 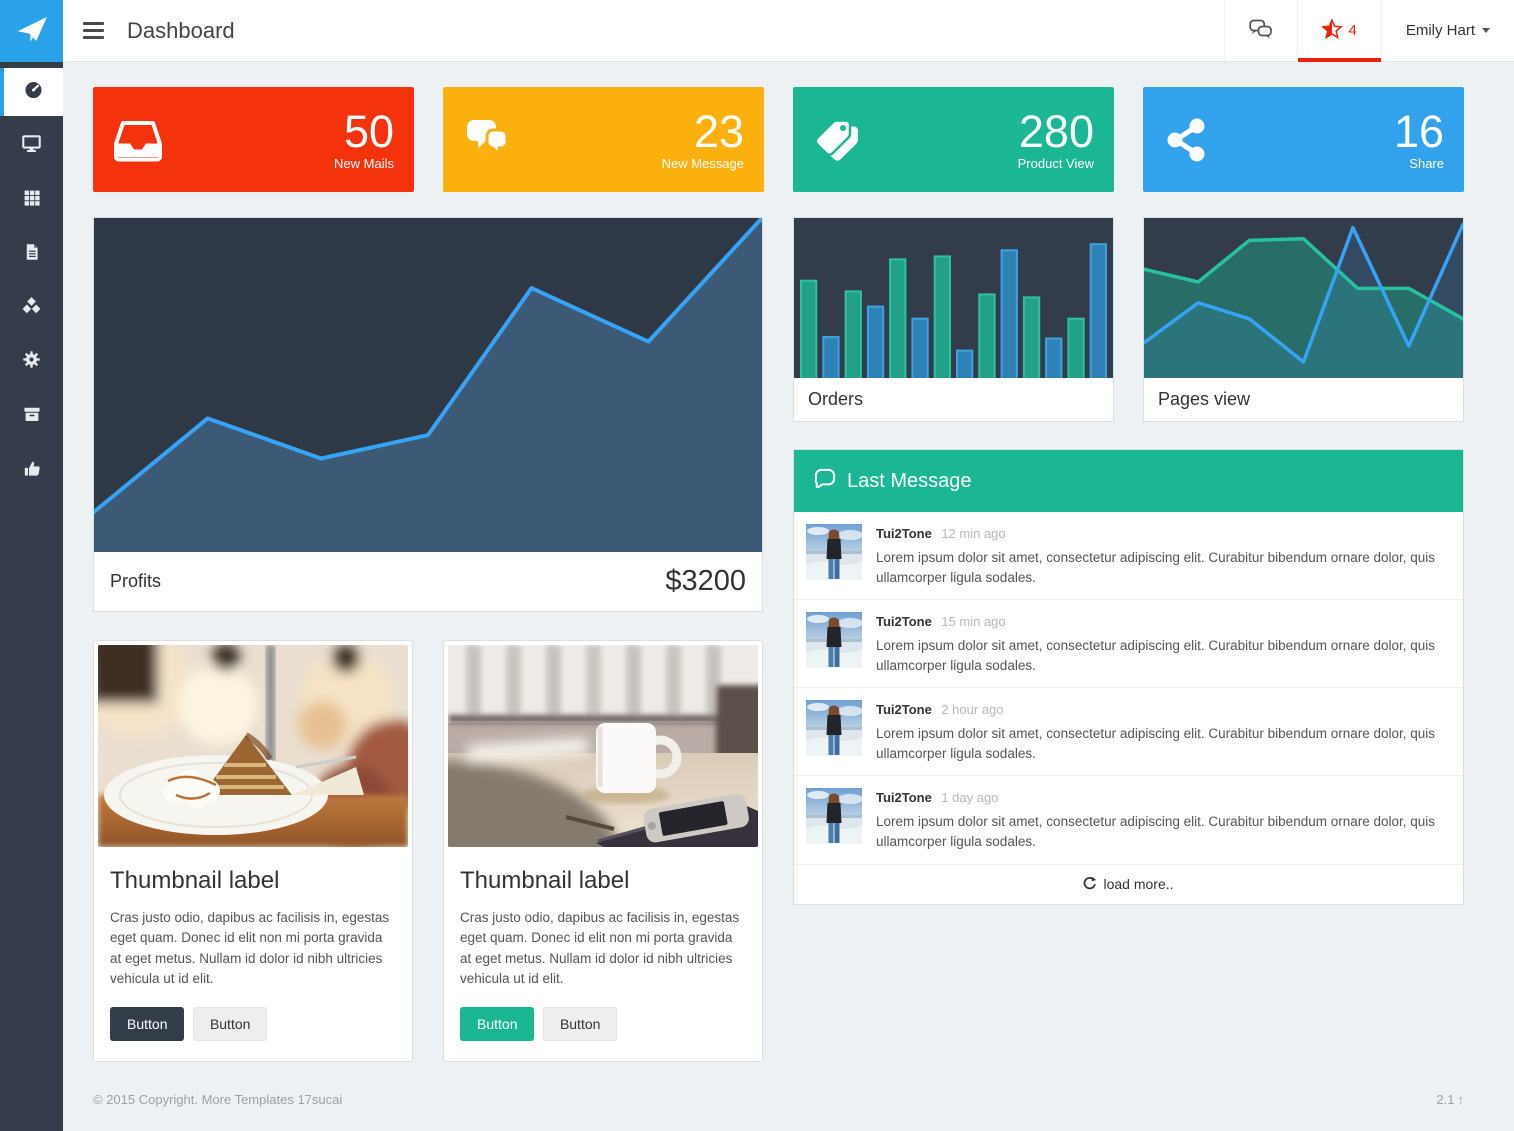 What do you see at coordinates (972, 710) in the screenshot?
I see `message-time: 2 hour ago` at bounding box center [972, 710].